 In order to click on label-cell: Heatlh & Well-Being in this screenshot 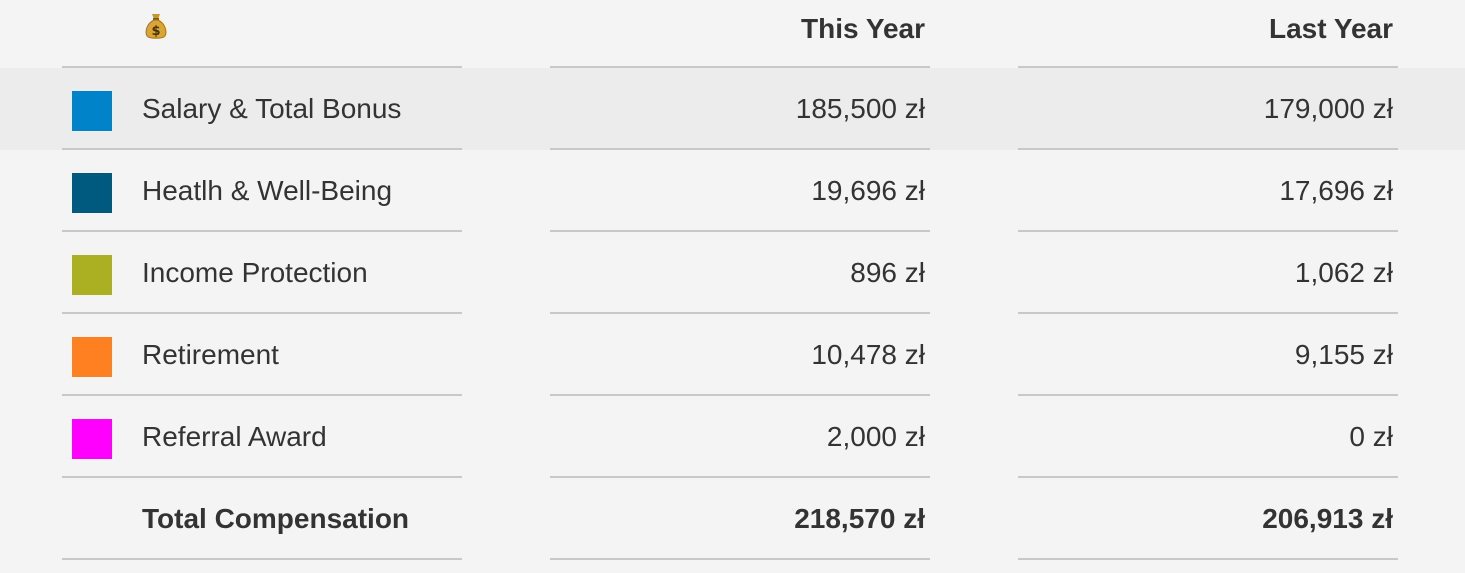, I will do `click(262, 191)`.